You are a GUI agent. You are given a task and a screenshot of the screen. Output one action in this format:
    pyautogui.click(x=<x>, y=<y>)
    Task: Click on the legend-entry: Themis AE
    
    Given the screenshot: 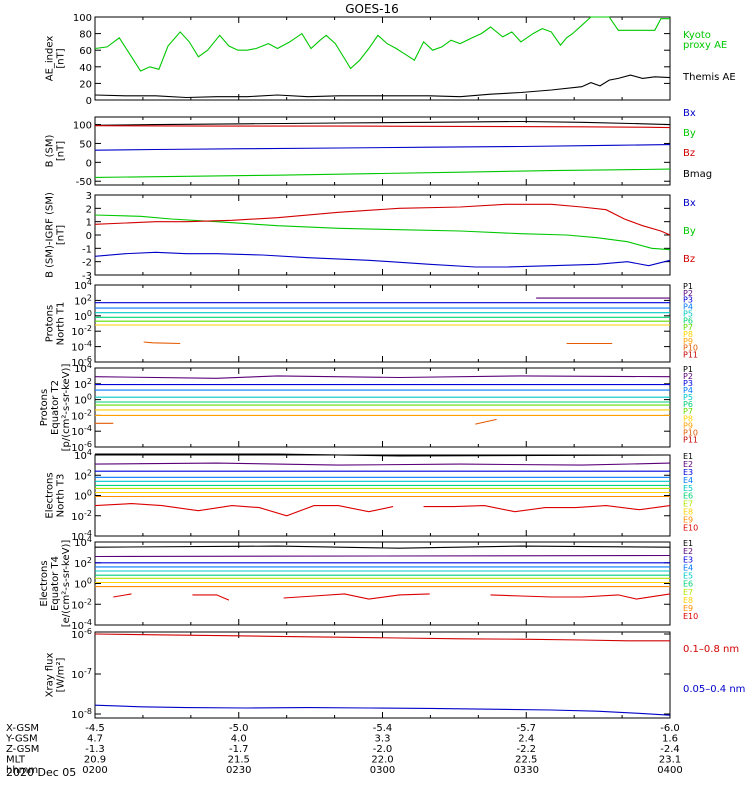 What is the action you would take?
    pyautogui.click(x=709, y=77)
    